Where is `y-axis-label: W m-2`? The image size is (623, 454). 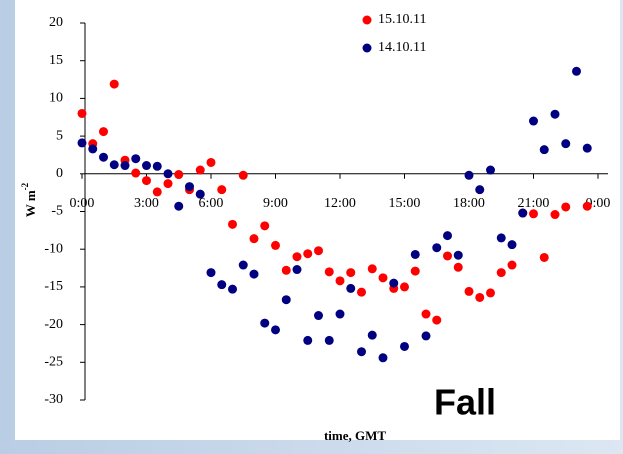 y-axis-label: W m-2 is located at coordinates (29, 199).